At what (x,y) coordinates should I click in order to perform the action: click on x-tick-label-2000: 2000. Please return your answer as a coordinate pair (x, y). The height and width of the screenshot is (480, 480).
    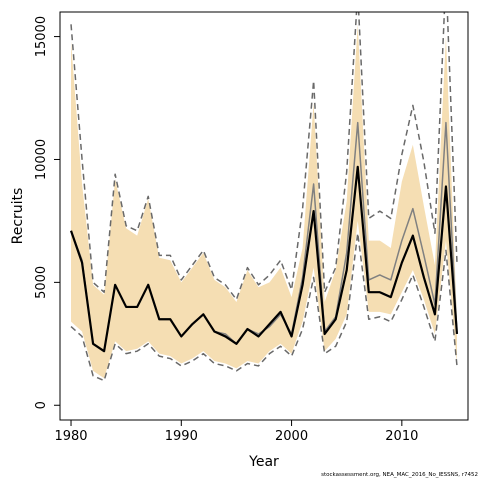
    Looking at the image, I should click on (291, 436).